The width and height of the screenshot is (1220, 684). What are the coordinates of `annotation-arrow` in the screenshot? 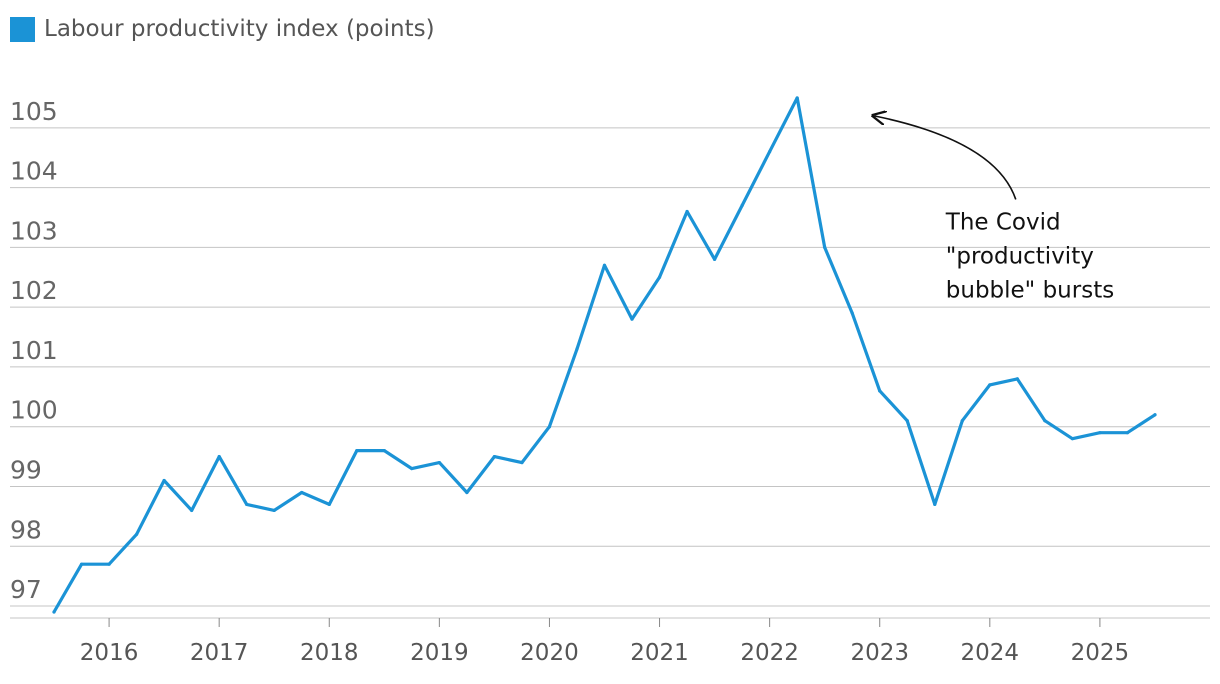 It's located at (945, 158).